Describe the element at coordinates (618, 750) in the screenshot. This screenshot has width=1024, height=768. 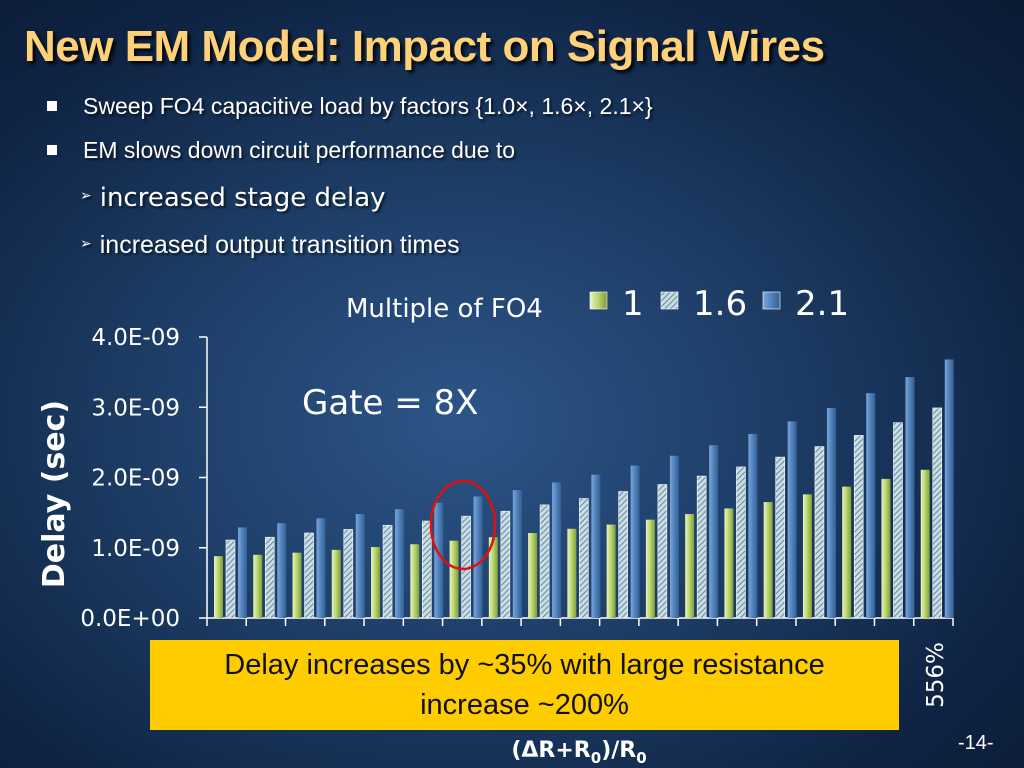
I see `x-label-mid: )/R` at that location.